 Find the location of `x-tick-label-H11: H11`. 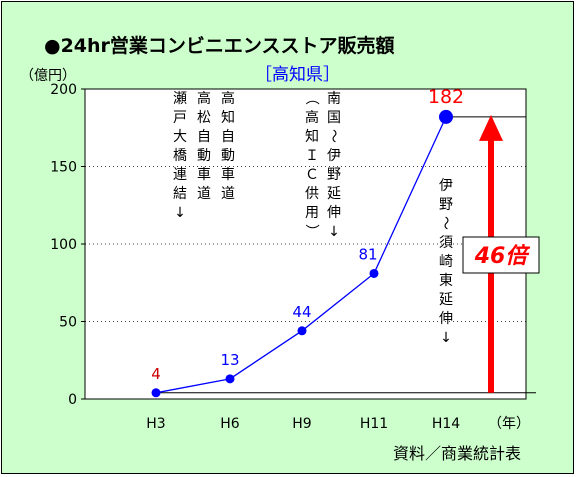

x-tick-label-H11: H11 is located at coordinates (374, 424).